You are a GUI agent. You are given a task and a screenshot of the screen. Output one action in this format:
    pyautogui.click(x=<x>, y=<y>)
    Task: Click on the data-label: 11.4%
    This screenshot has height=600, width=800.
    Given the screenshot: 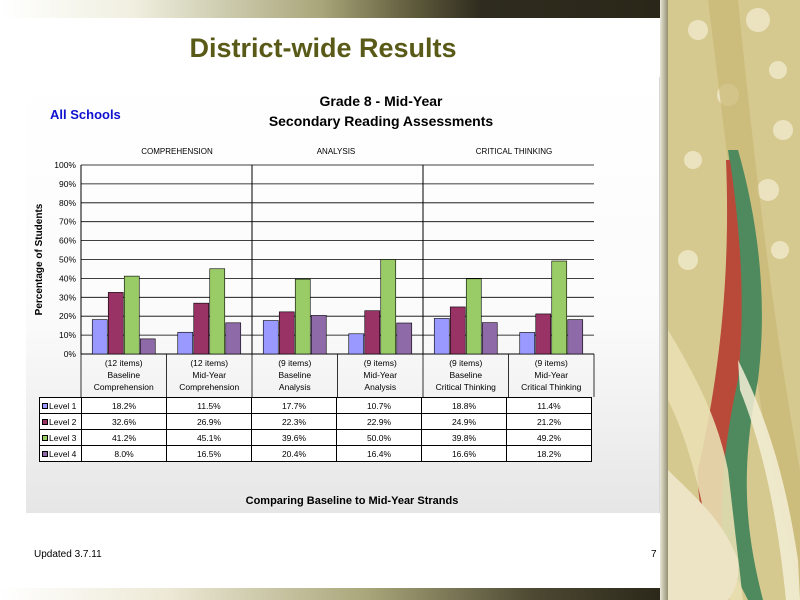 What is the action you would take?
    pyautogui.click(x=549, y=405)
    